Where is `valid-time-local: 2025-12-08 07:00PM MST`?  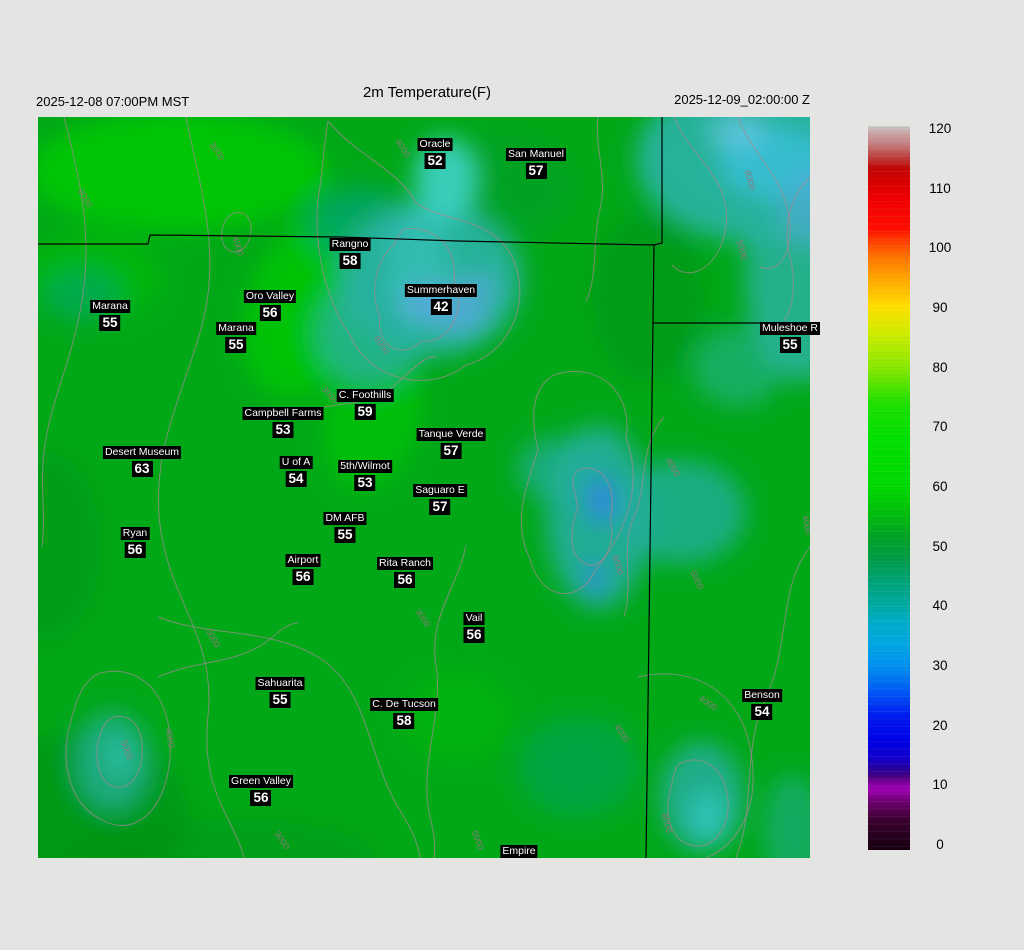
valid-time-local: 2025-12-08 07:00PM MST is located at coordinates (113, 101).